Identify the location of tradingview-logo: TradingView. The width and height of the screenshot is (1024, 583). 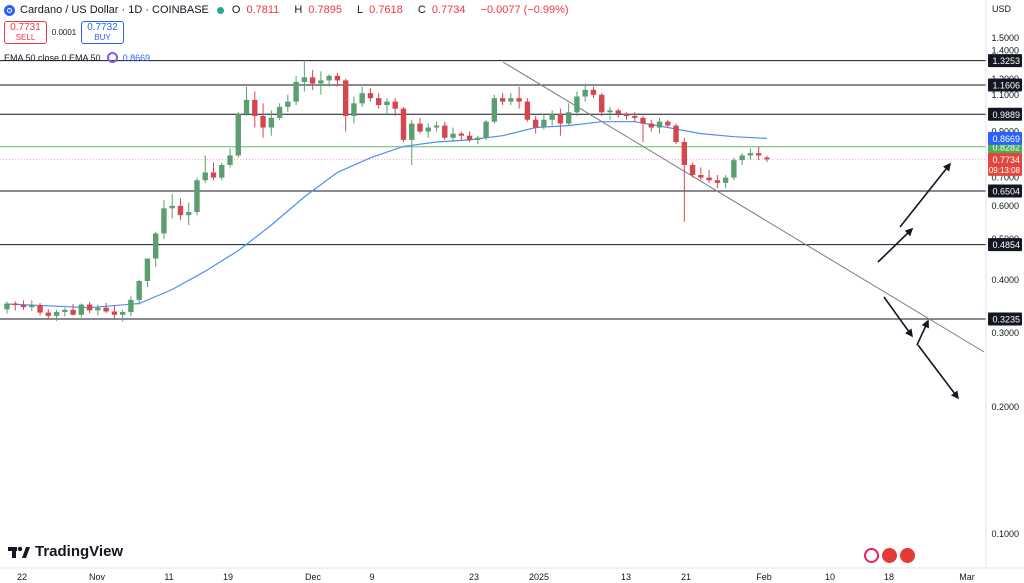
(65, 551).